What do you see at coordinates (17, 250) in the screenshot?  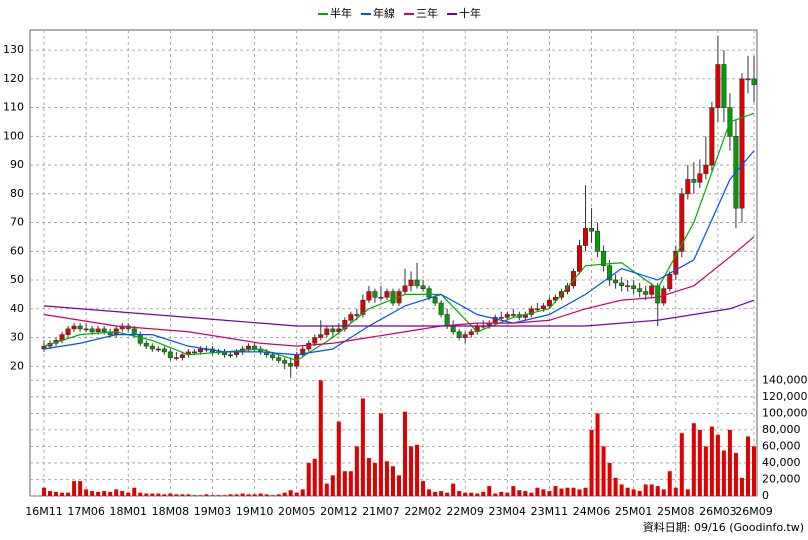 I see `y-tick-label: 60` at bounding box center [17, 250].